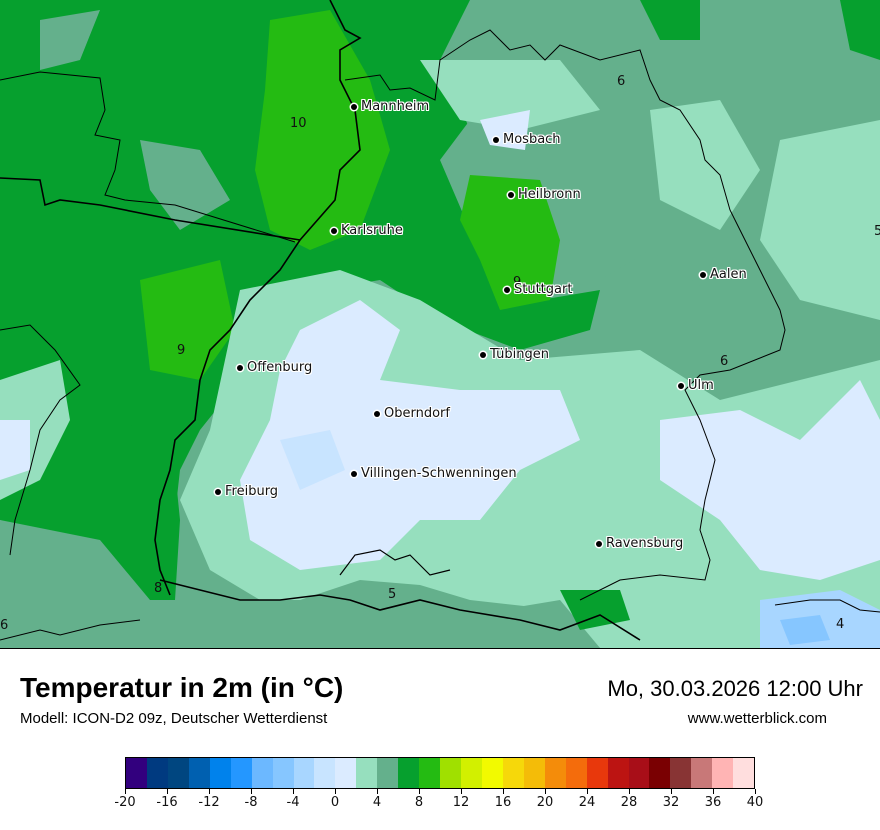 Image resolution: width=880 pixels, height=830 pixels. What do you see at coordinates (293, 802) in the screenshot?
I see `legend-tick-label: -4` at bounding box center [293, 802].